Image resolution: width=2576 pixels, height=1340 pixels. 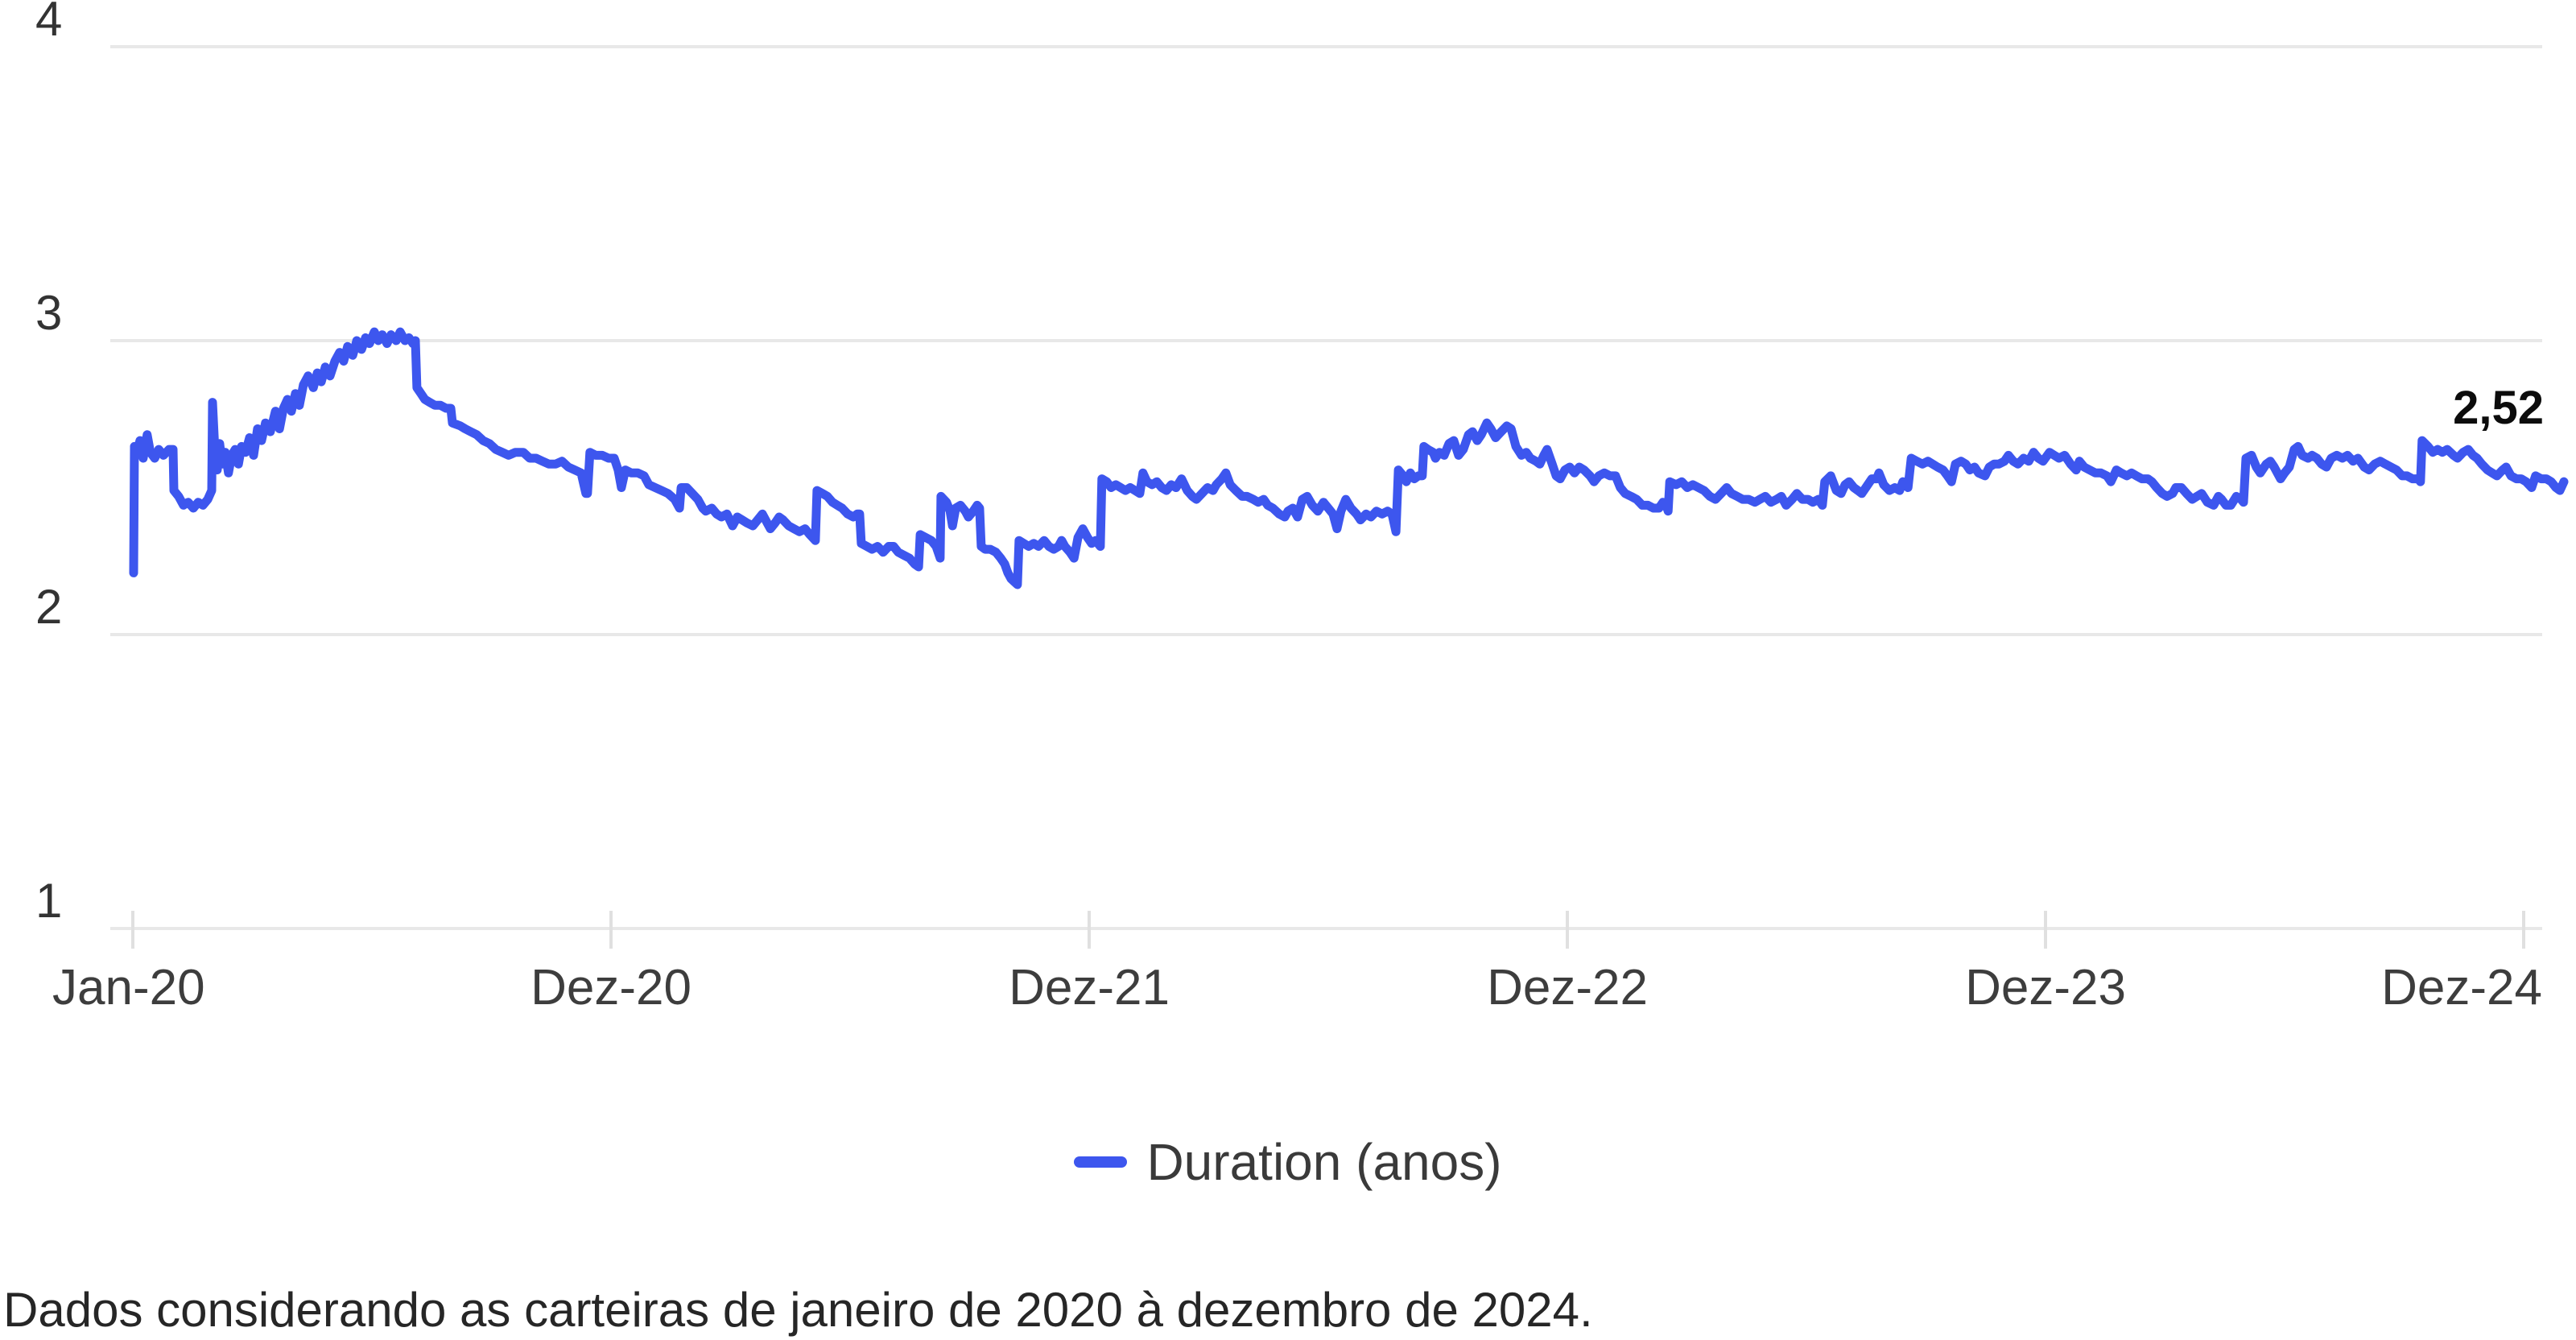 I want to click on x-axis-label-jan-20: Jan-20, so click(x=128, y=987).